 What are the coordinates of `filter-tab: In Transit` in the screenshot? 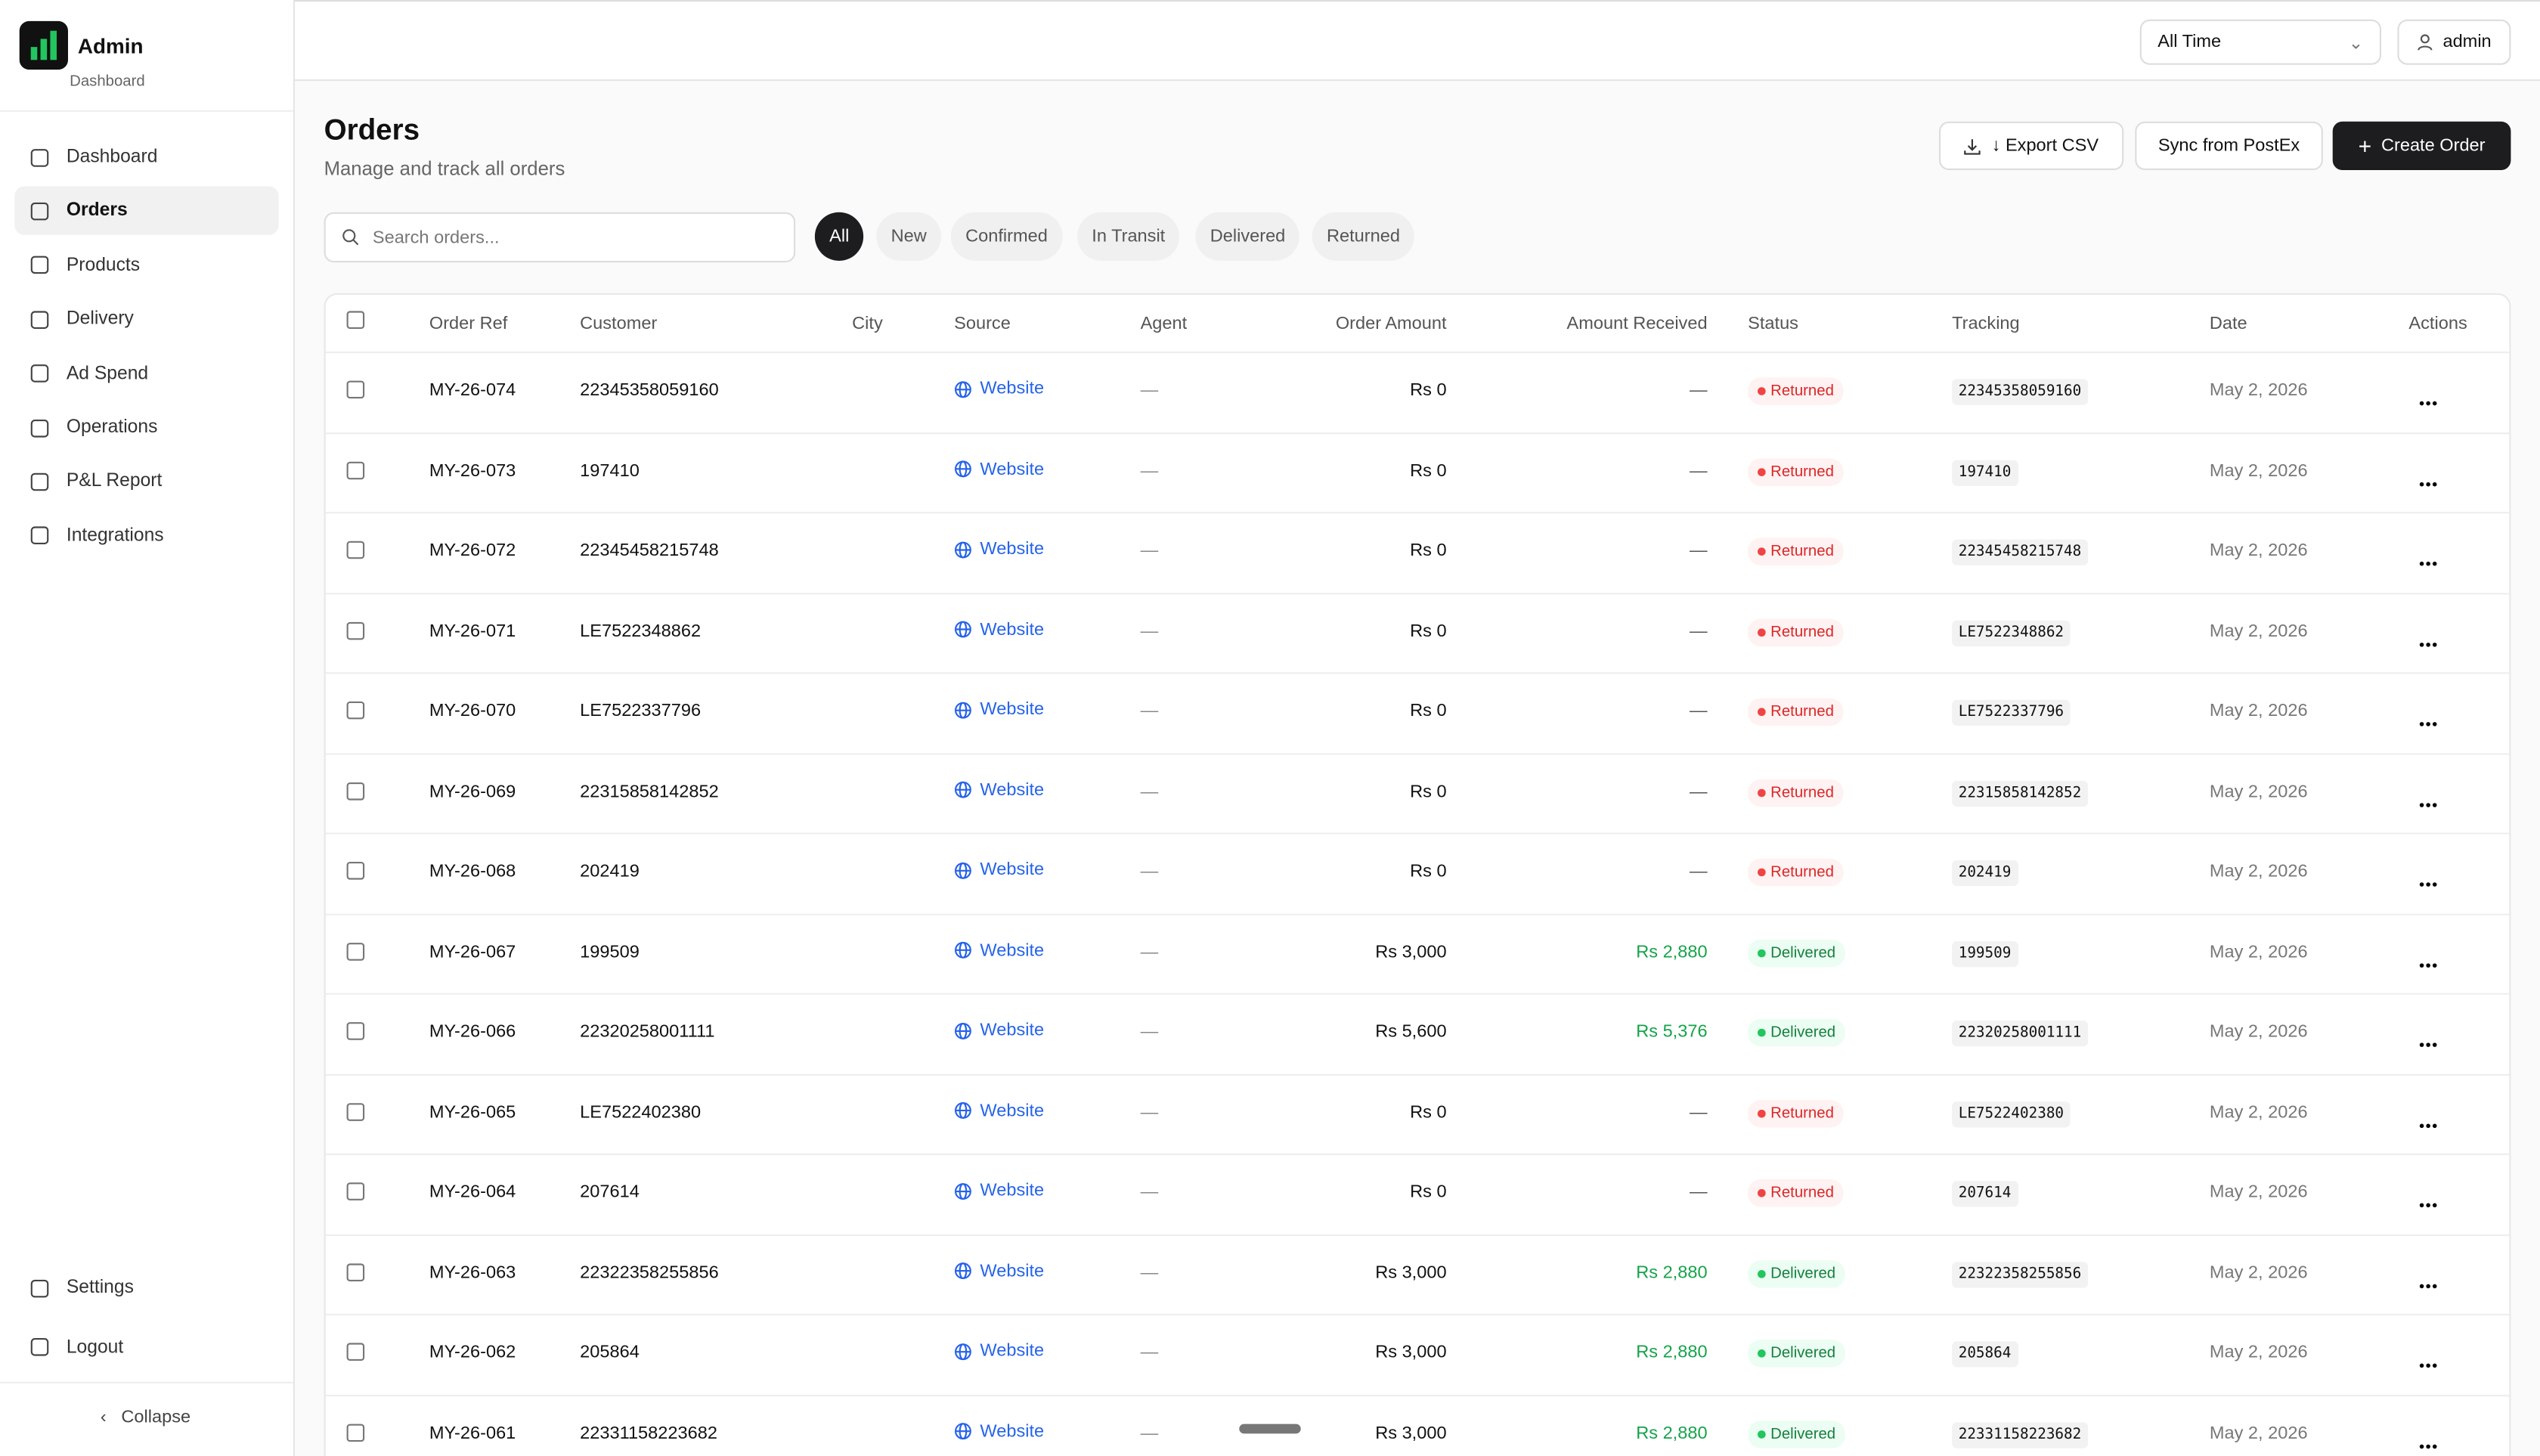 It's located at (1128, 237).